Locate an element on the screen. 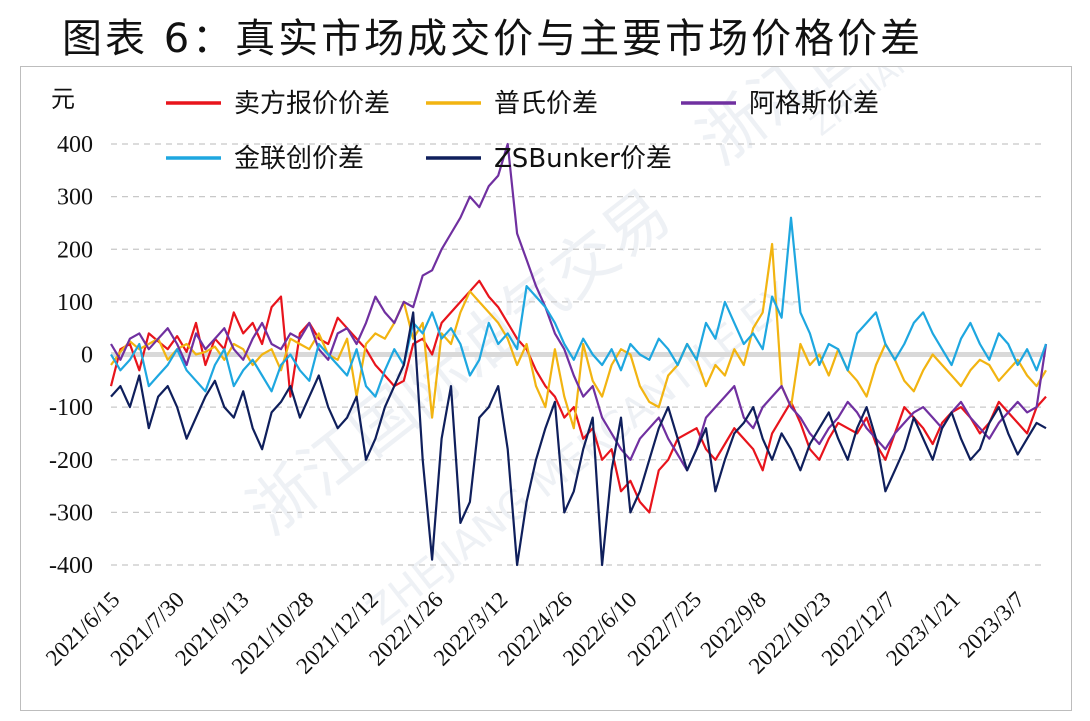  y-tick-label: 300 is located at coordinates (75, 198).